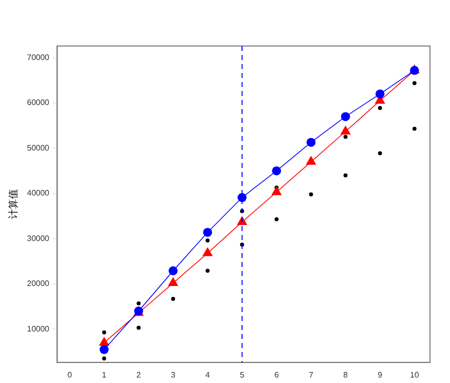 This screenshot has height=383, width=450. Describe the element at coordinates (173, 375) in the screenshot. I see `x-tick-label: 3` at that location.